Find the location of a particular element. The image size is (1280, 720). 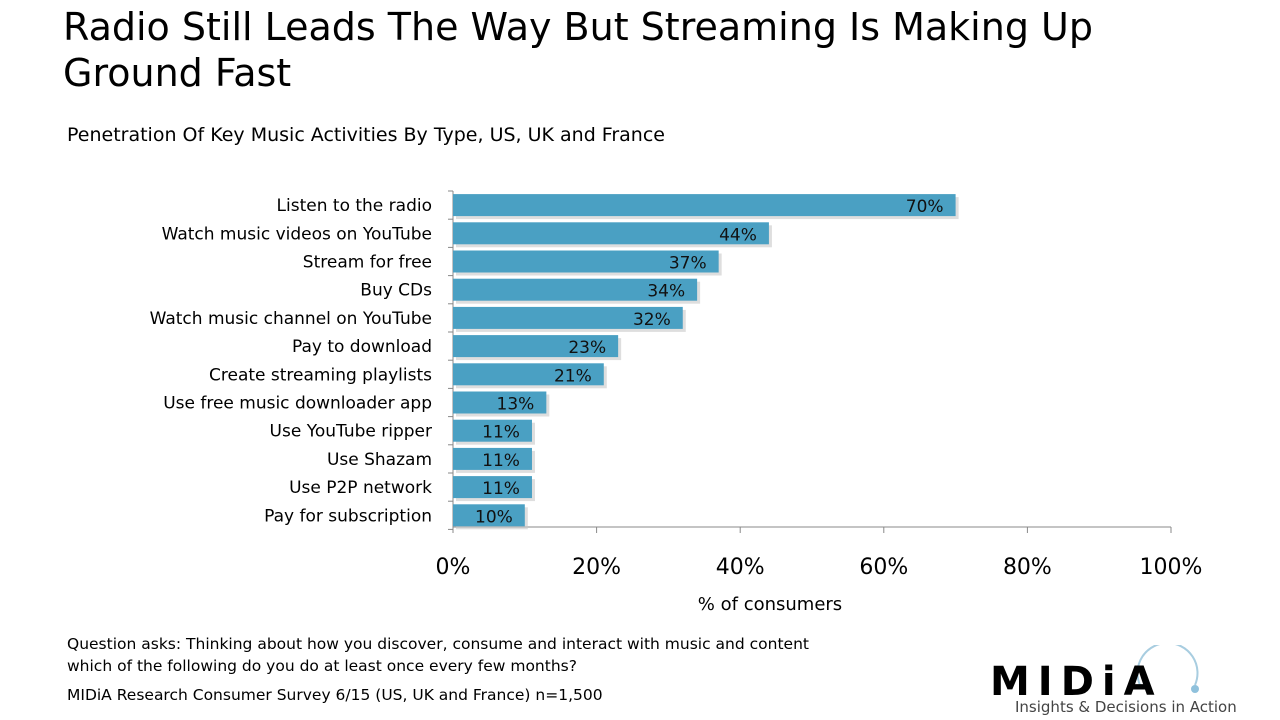

category-label: Watch music channel on YouTube is located at coordinates (291, 319).